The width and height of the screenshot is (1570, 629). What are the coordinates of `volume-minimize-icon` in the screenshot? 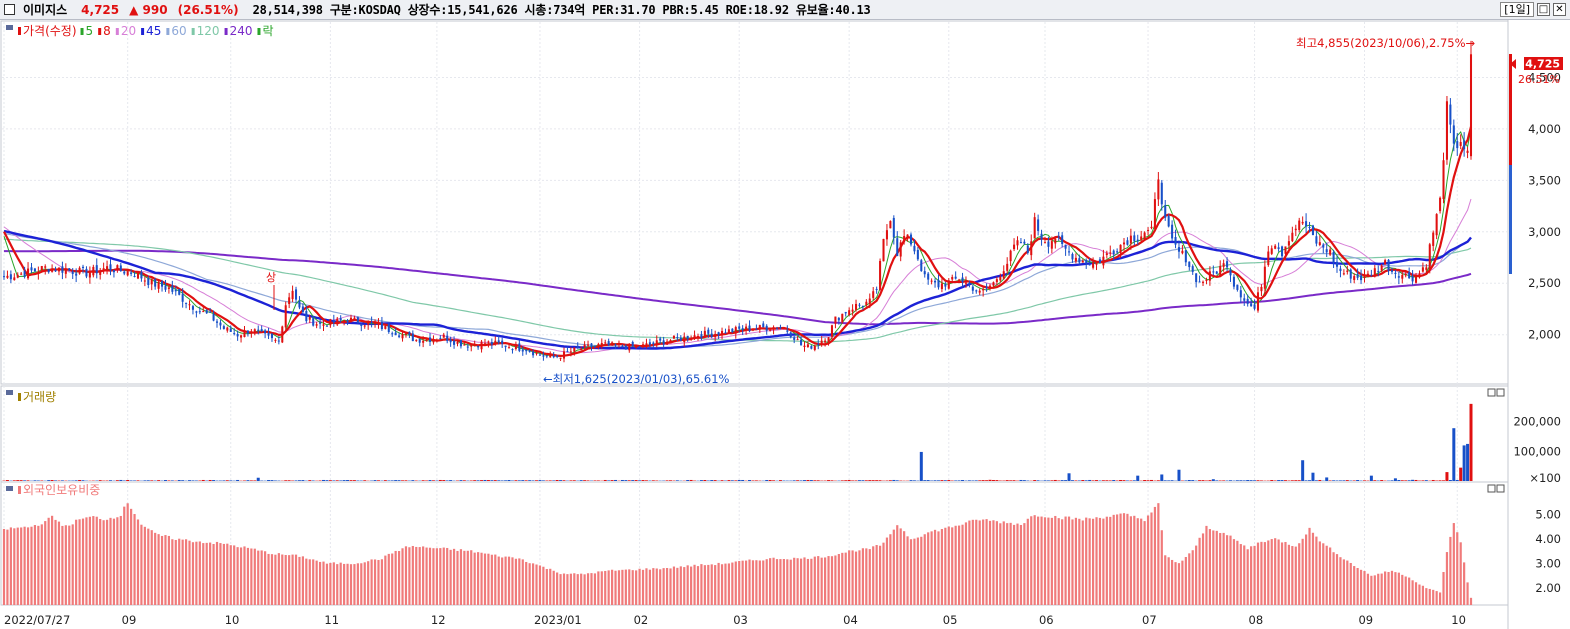 It's located at (1491, 392).